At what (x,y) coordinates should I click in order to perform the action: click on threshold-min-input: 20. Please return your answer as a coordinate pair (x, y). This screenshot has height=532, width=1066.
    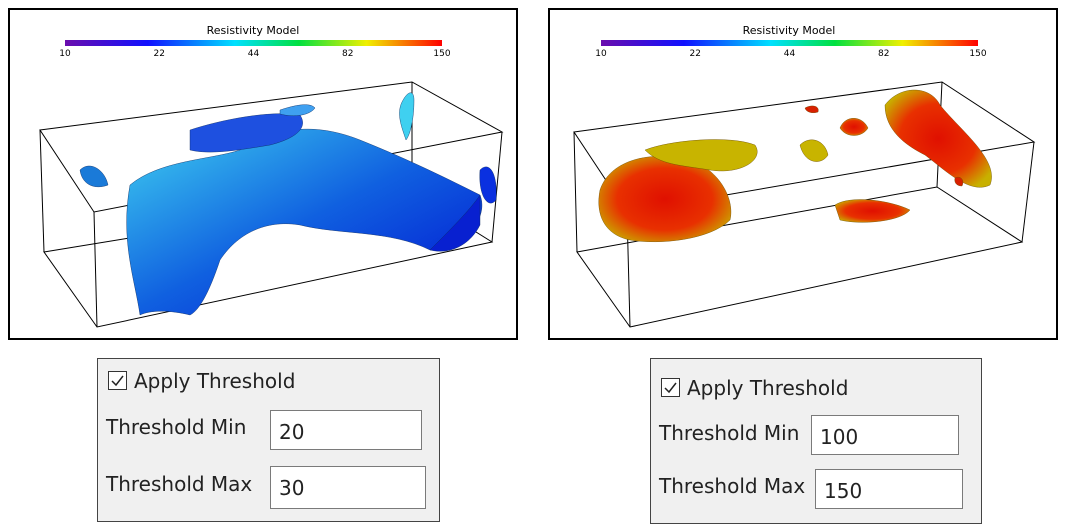
    Looking at the image, I should click on (346, 430).